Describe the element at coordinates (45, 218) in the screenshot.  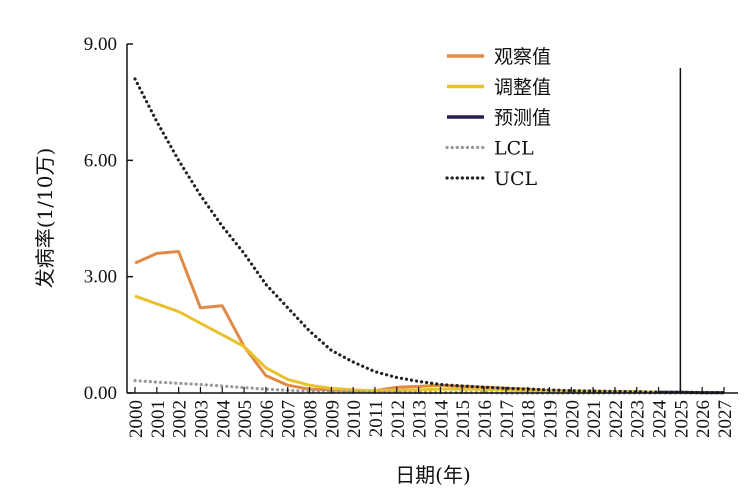
I see `y-axis-title: 发病率(1/10万)` at that location.